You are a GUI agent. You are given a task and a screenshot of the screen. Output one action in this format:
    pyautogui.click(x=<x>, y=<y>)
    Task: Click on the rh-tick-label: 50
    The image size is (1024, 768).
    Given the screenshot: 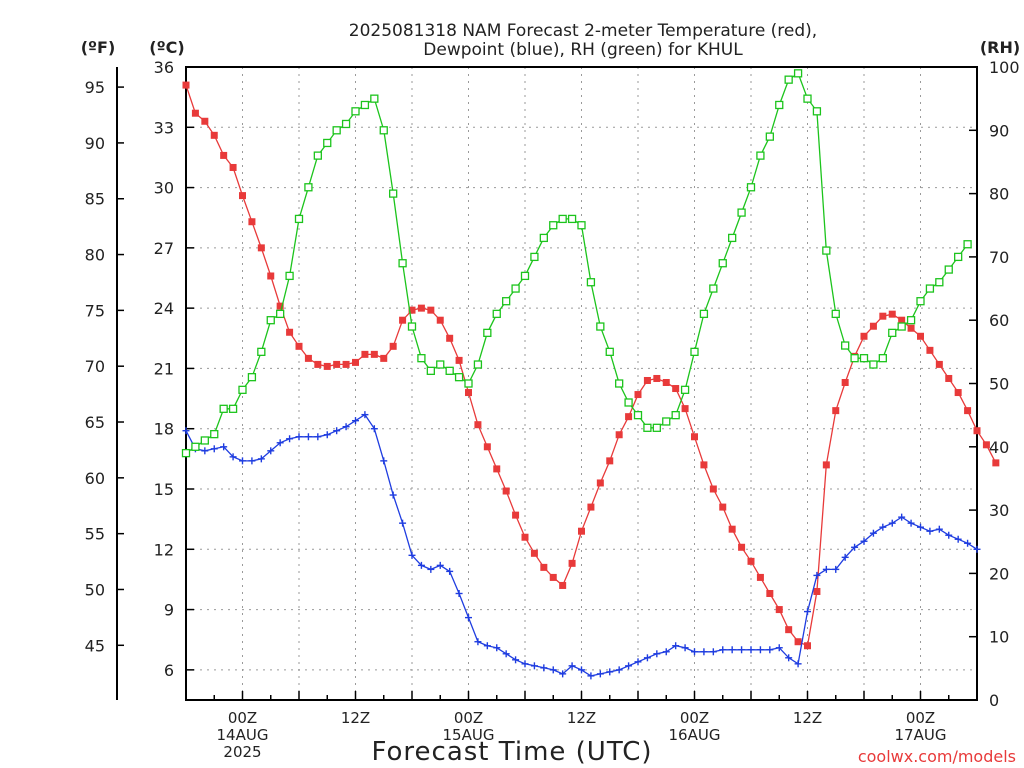 What is the action you would take?
    pyautogui.click(x=999, y=384)
    